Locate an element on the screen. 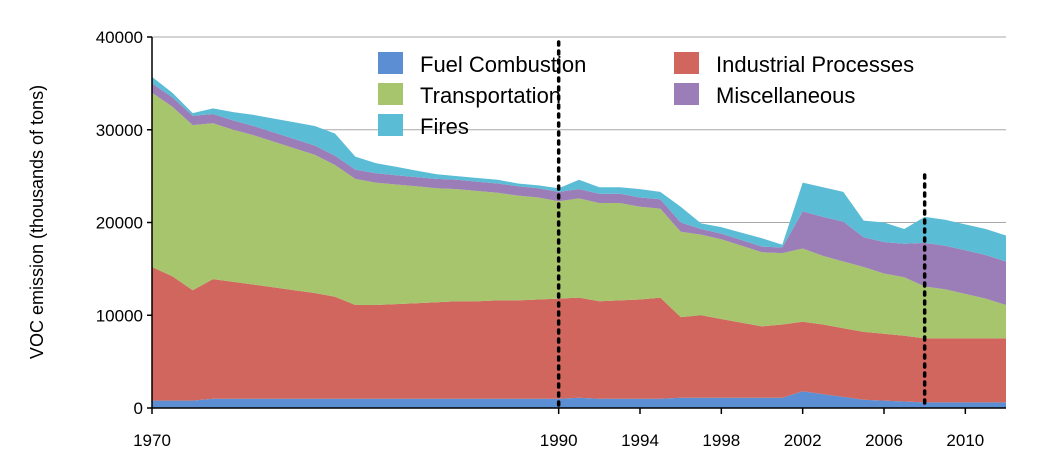  legend-swatch-transportation is located at coordinates (390, 94).